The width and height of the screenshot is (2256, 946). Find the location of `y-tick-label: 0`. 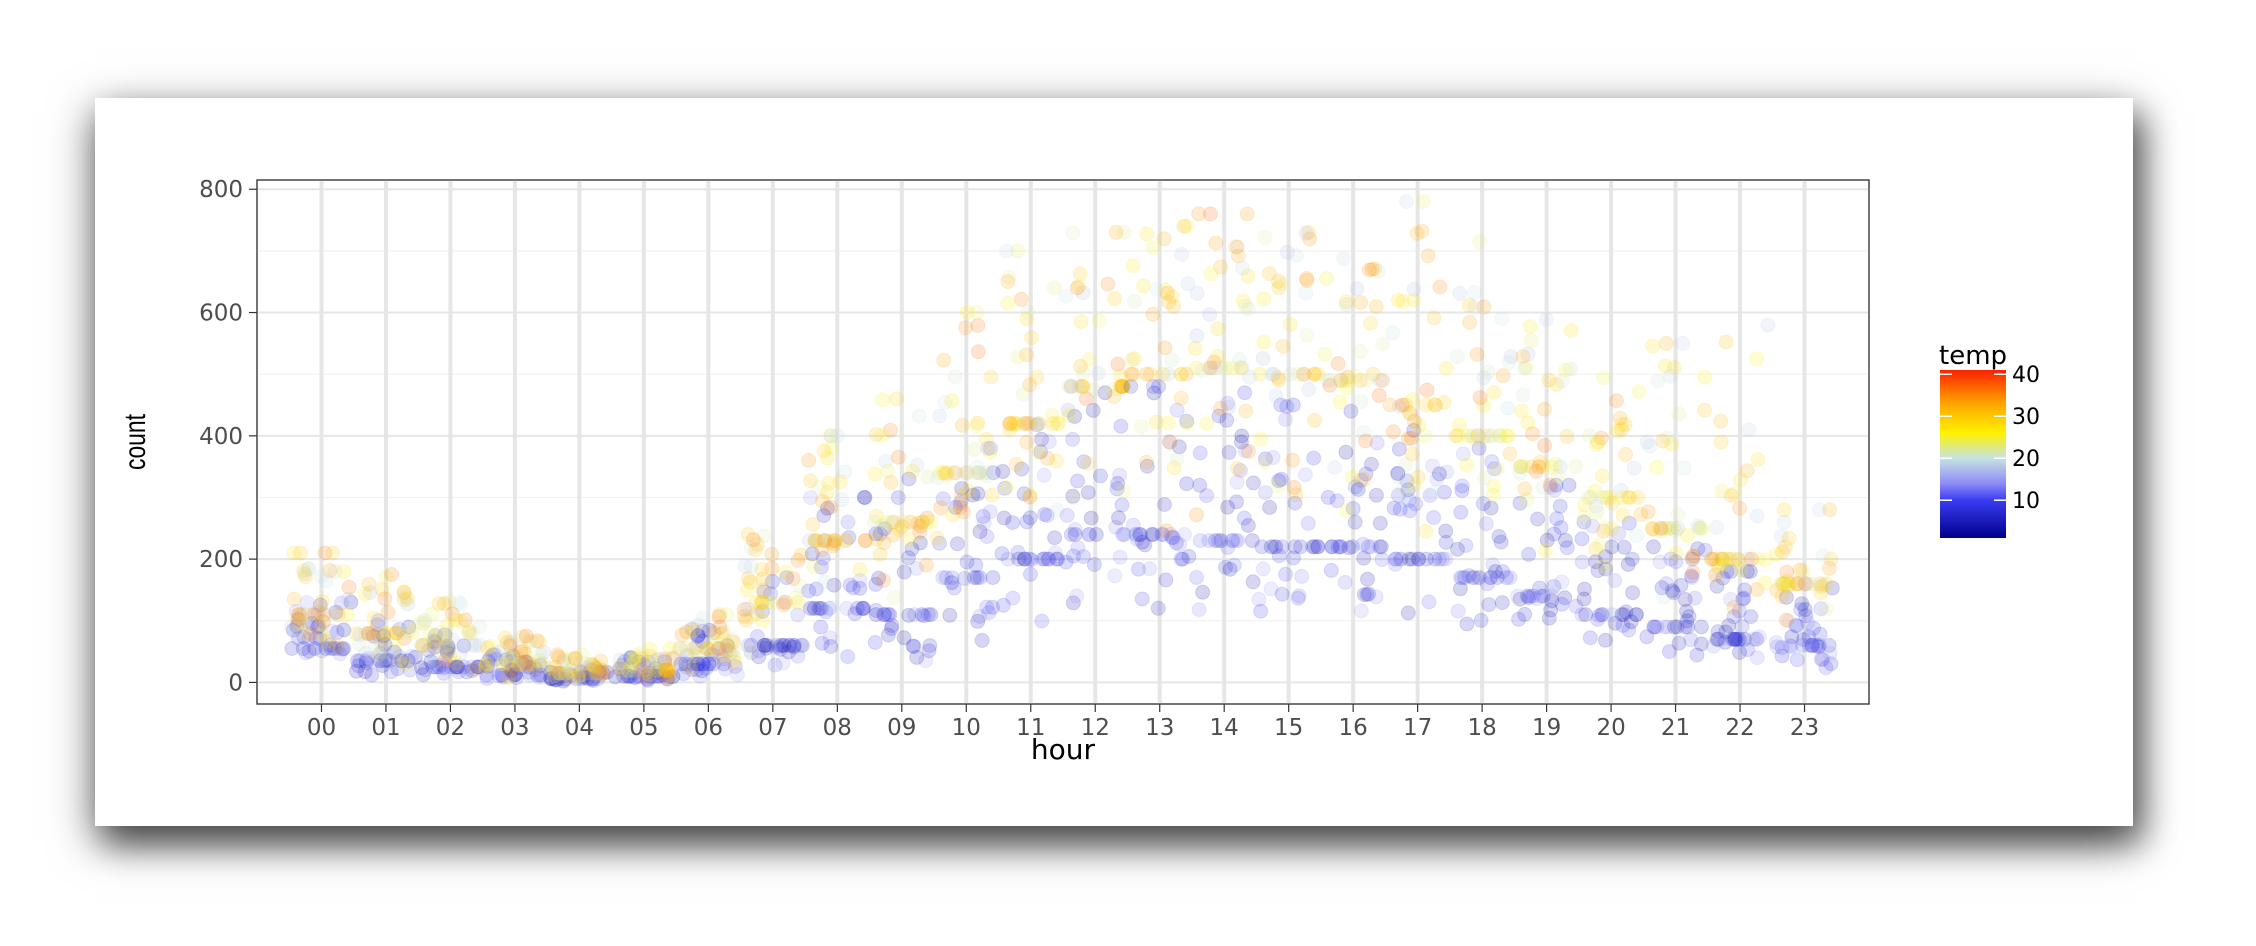

y-tick-label: 0 is located at coordinates (235, 683).